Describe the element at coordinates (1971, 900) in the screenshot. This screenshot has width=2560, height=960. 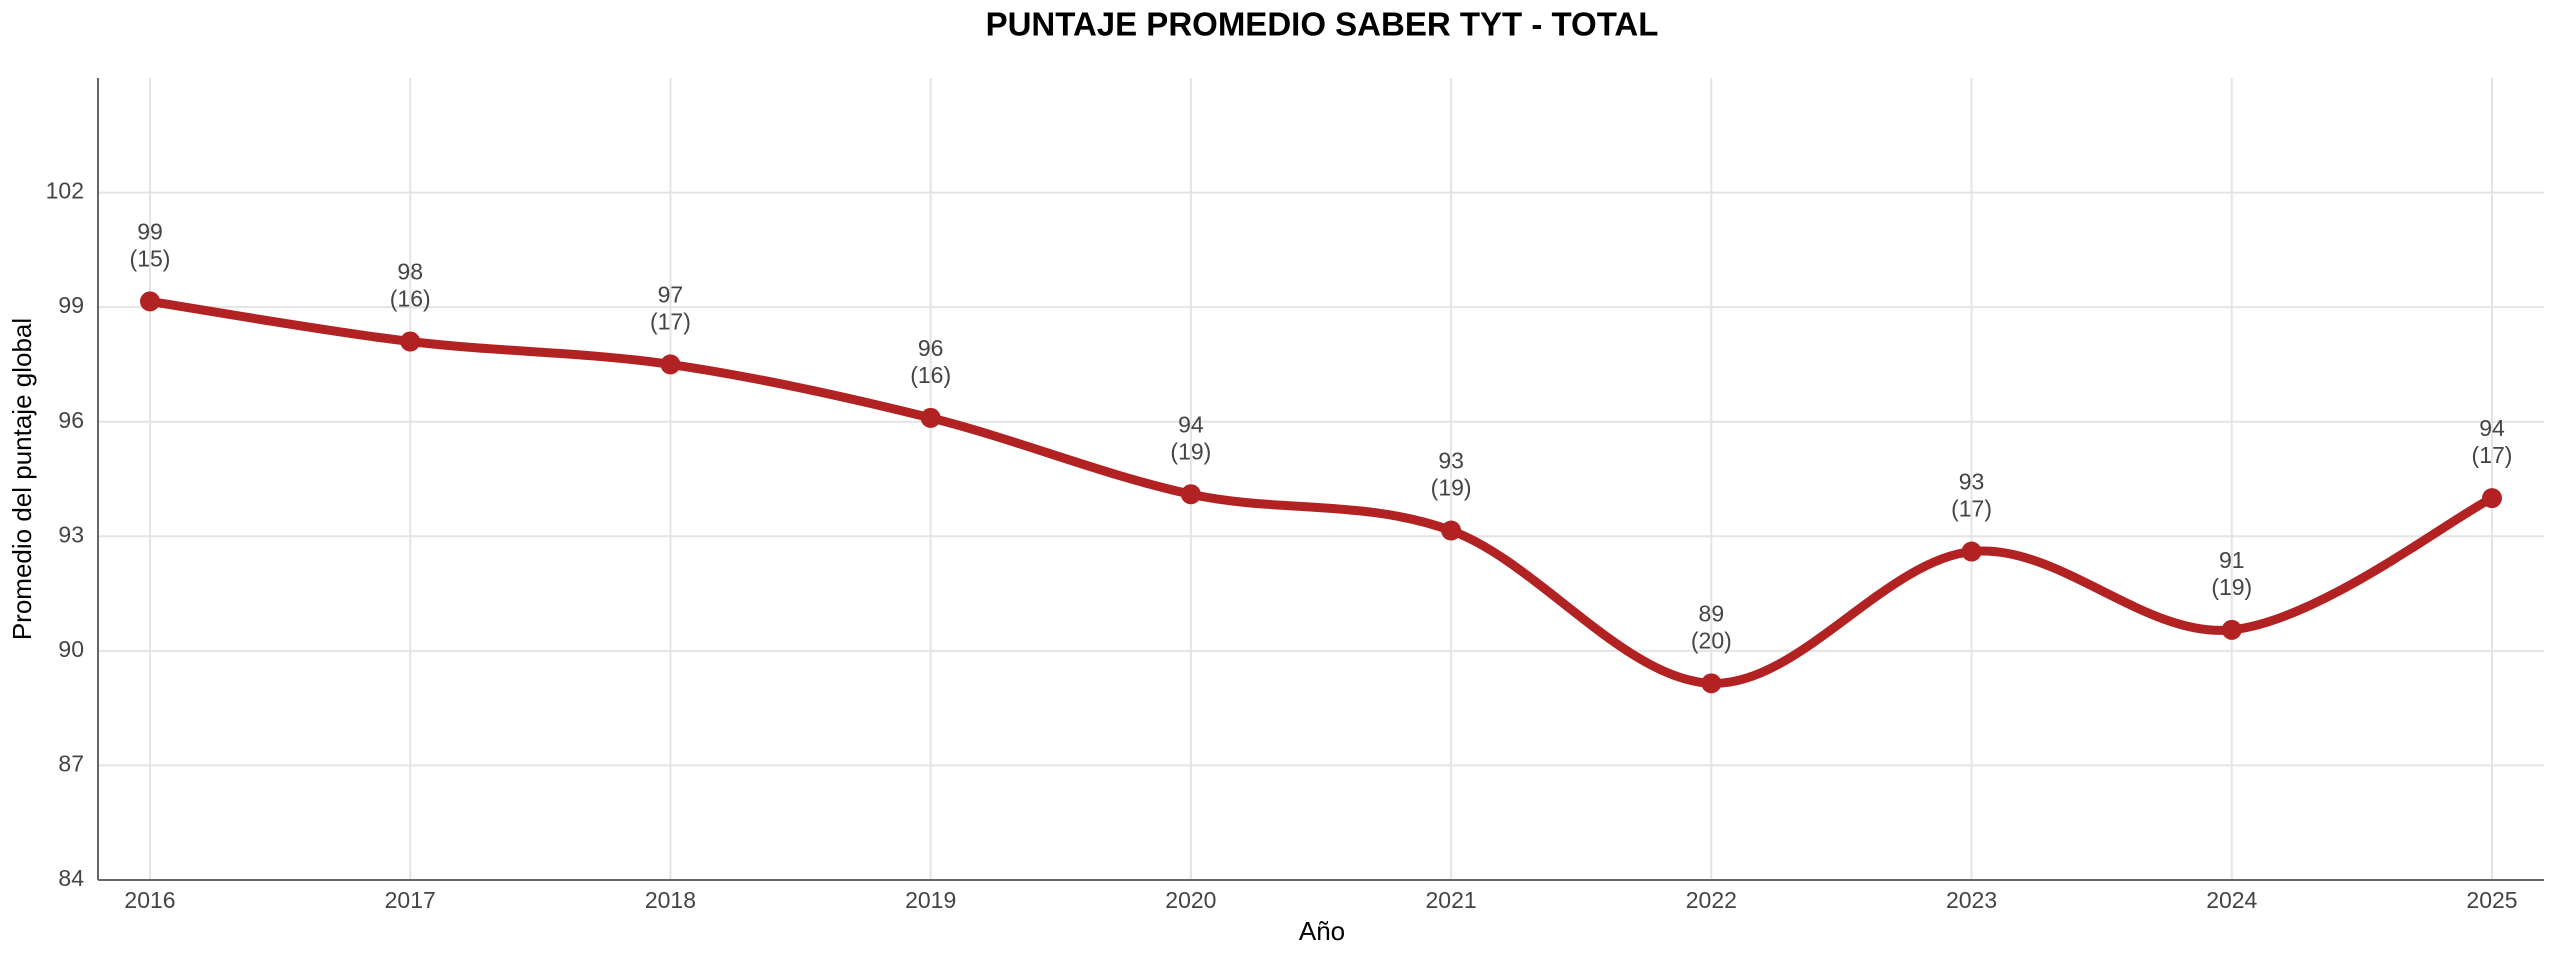
I see `x-tick-label: 2023` at that location.